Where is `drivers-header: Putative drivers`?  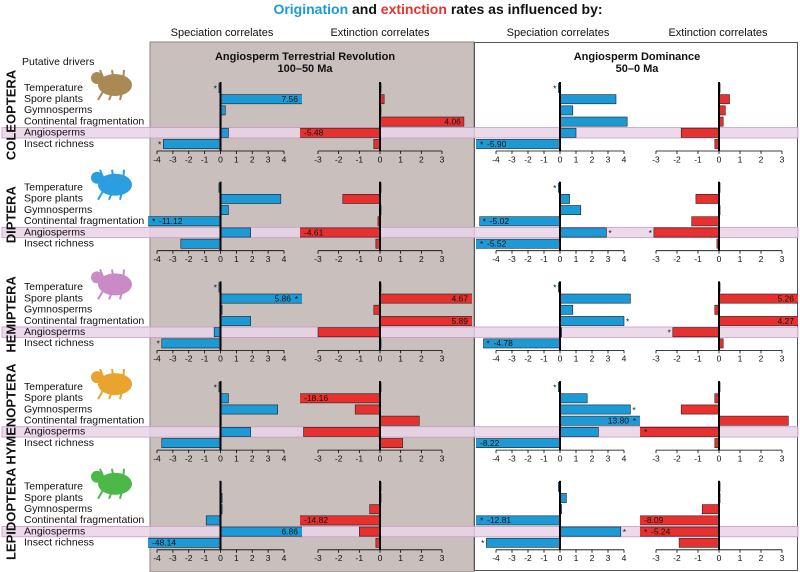 drivers-header: Putative drivers is located at coordinates (58, 62).